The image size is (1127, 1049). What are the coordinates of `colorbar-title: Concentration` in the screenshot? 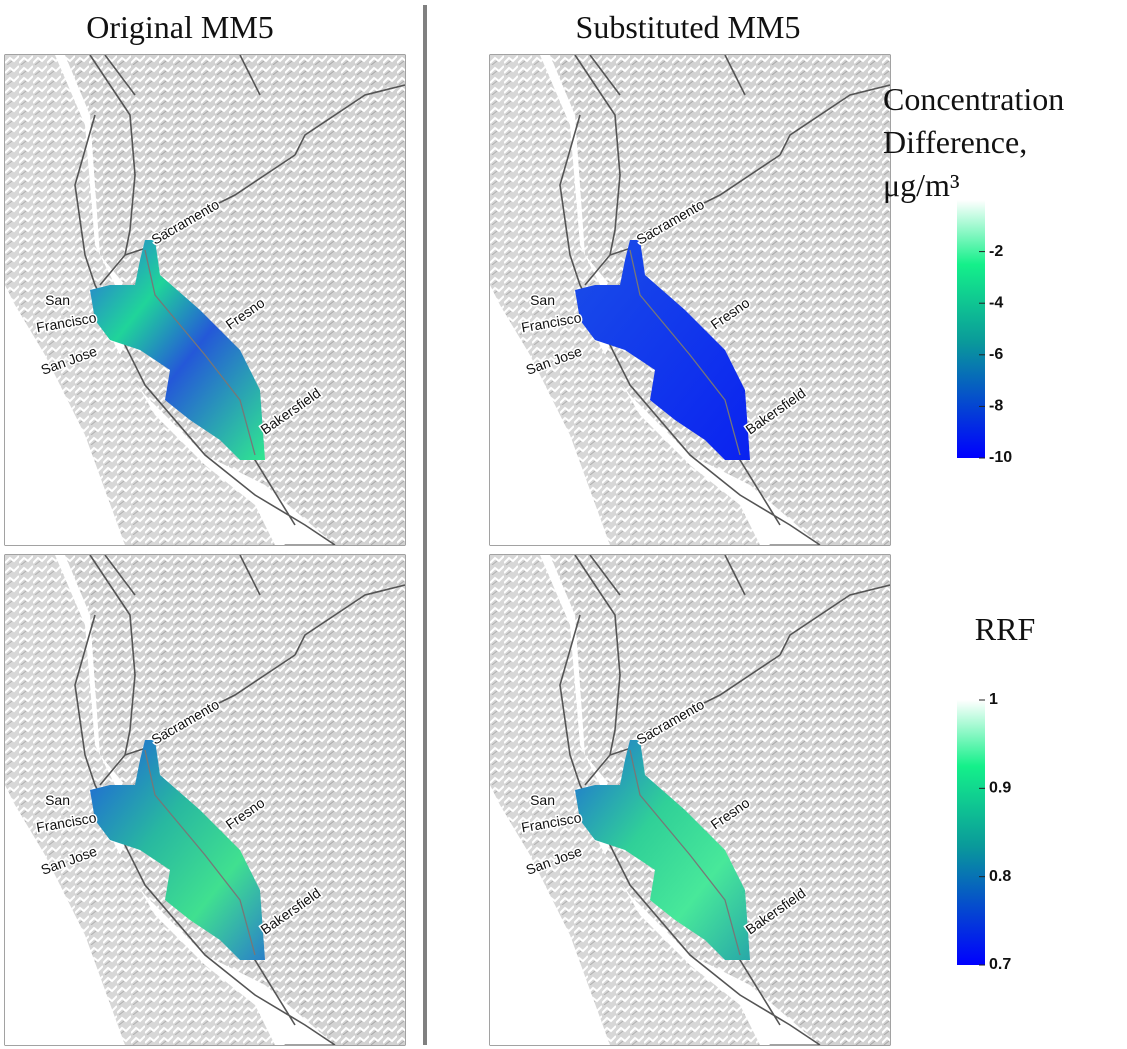 It's located at (973, 99).